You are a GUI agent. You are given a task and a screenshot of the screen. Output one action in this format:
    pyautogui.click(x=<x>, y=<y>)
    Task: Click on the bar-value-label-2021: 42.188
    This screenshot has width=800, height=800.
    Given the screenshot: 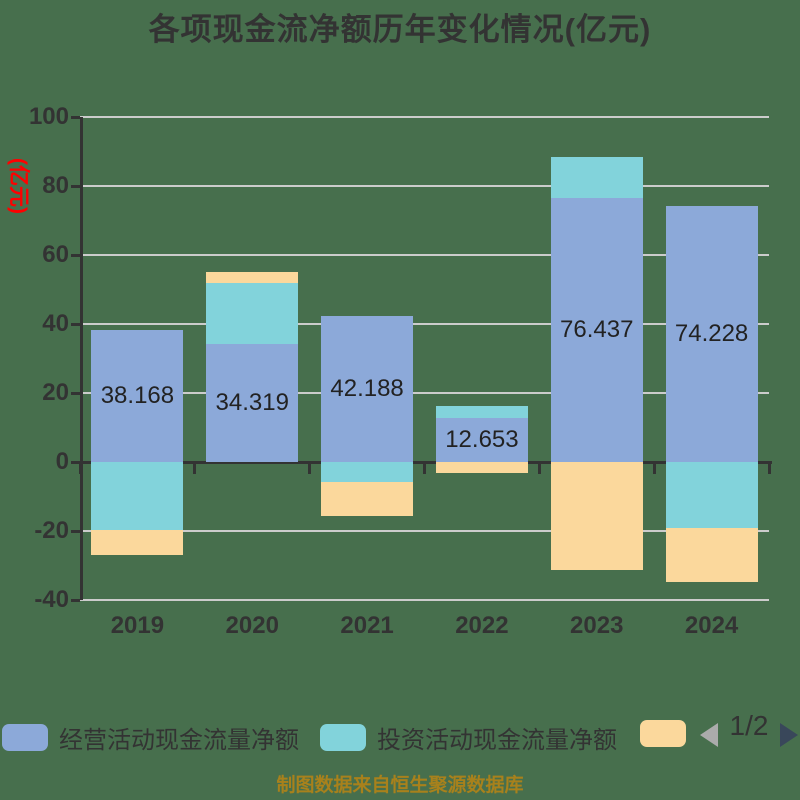 What is the action you would take?
    pyautogui.click(x=367, y=389)
    